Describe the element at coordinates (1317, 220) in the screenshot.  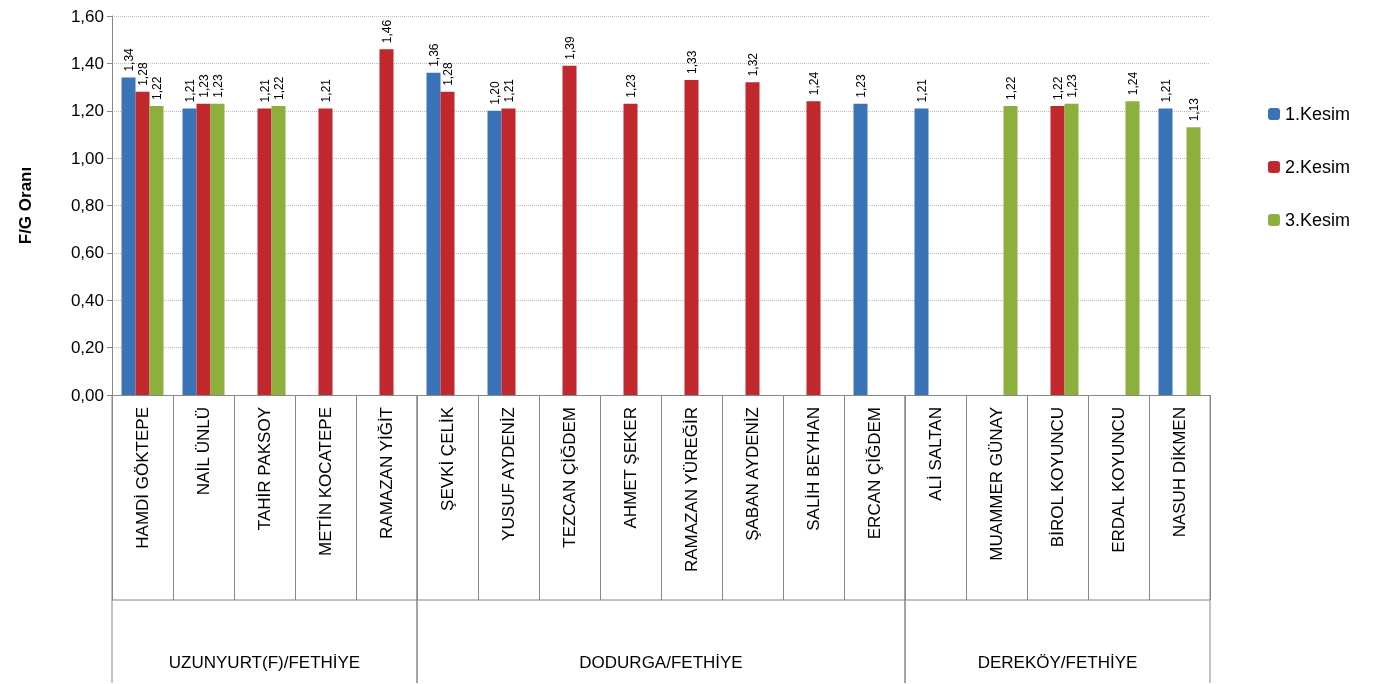
I see `legend-label: 3.Kesim` at that location.